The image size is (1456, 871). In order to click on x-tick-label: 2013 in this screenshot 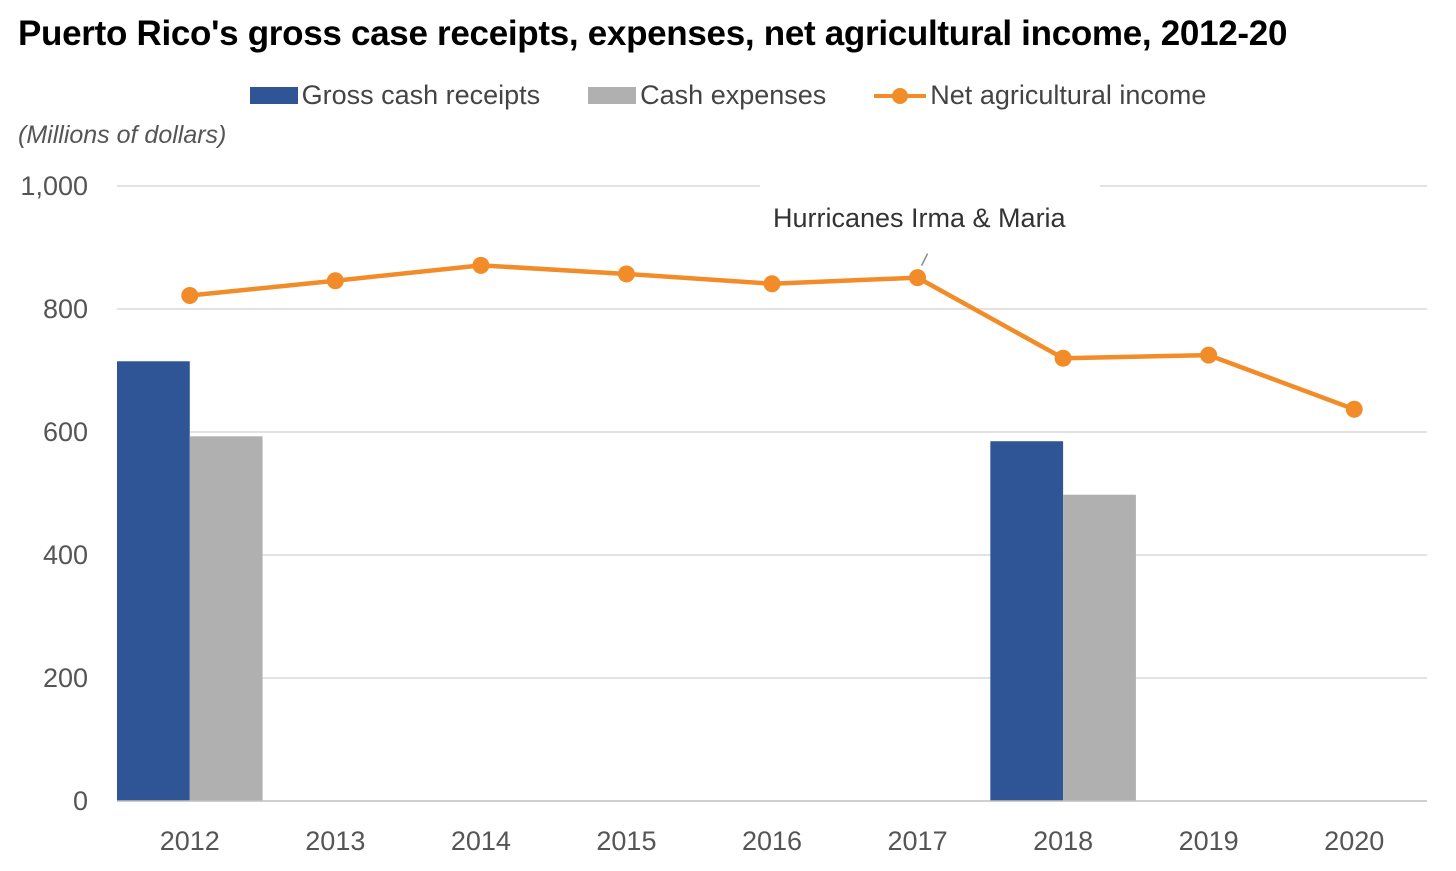, I will do `click(335, 841)`.